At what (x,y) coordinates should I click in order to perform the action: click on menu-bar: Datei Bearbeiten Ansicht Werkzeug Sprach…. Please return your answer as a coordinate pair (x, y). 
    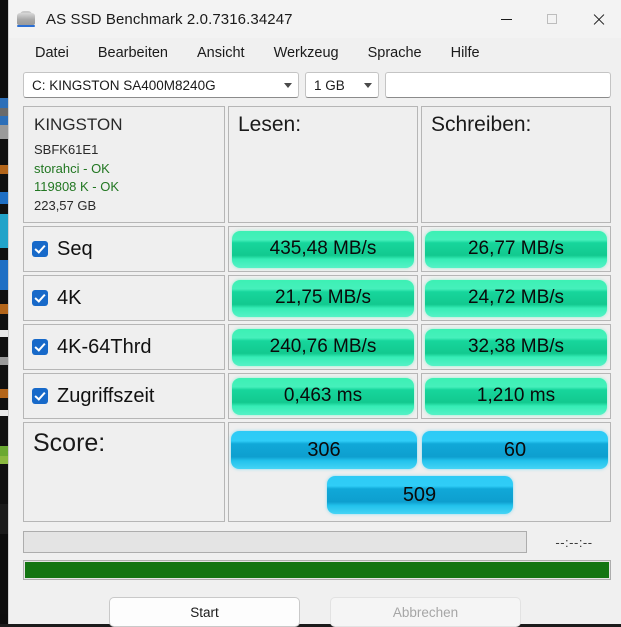
    Looking at the image, I should click on (315, 53).